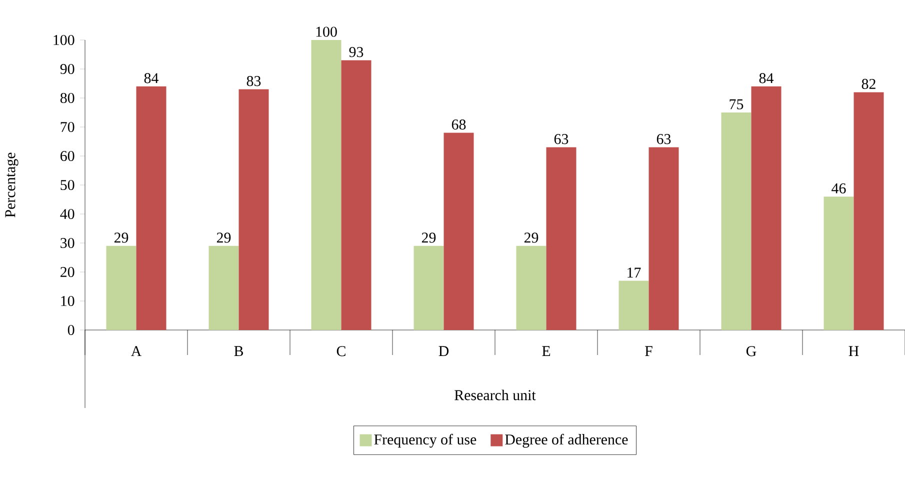 The height and width of the screenshot is (482, 905). What do you see at coordinates (546, 351) in the screenshot?
I see `x-tick-label: E` at bounding box center [546, 351].